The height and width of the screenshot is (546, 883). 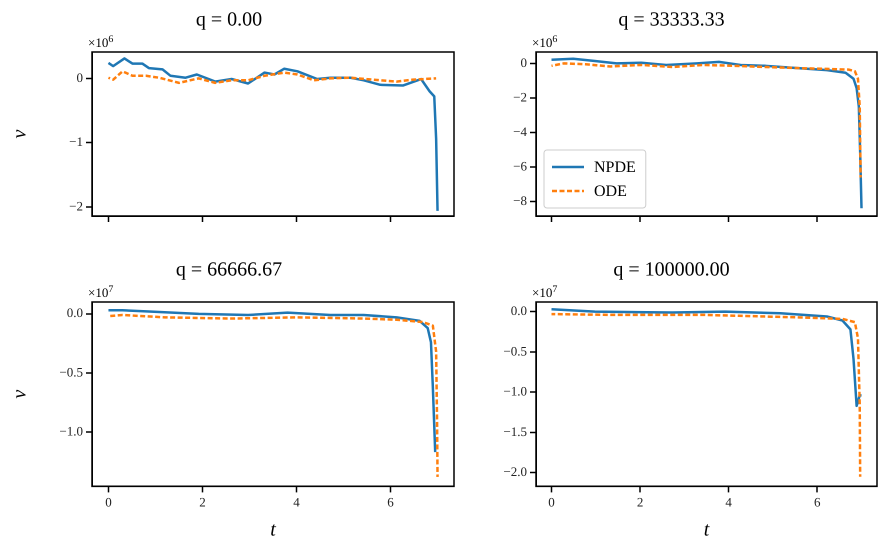 What do you see at coordinates (520, 131) in the screenshot?
I see `y-tick-label: −4` at bounding box center [520, 131].